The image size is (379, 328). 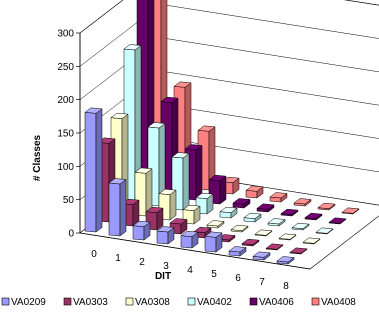 I want to click on x-tick-label: 6, so click(x=238, y=278).